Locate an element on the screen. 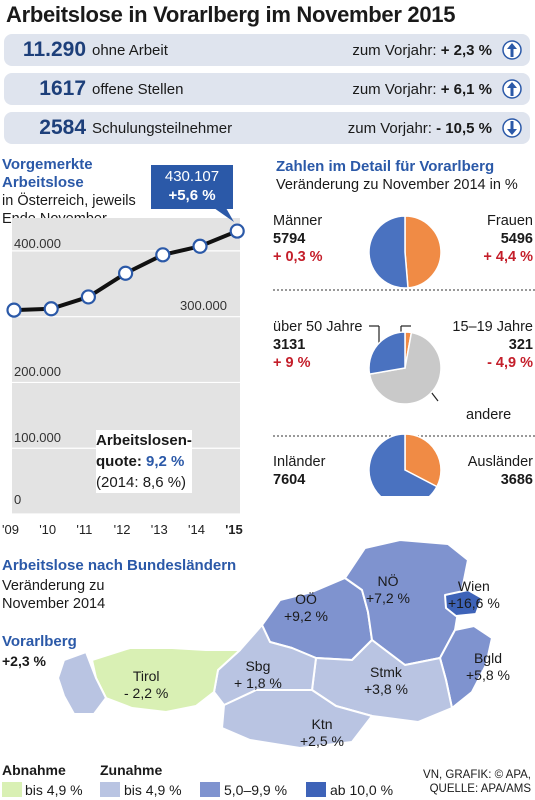 This screenshot has width=535, height=800. stat-row-open-positions: 1617 offene Stellen zum Vorjahr: + 6,1 % is located at coordinates (267, 89).